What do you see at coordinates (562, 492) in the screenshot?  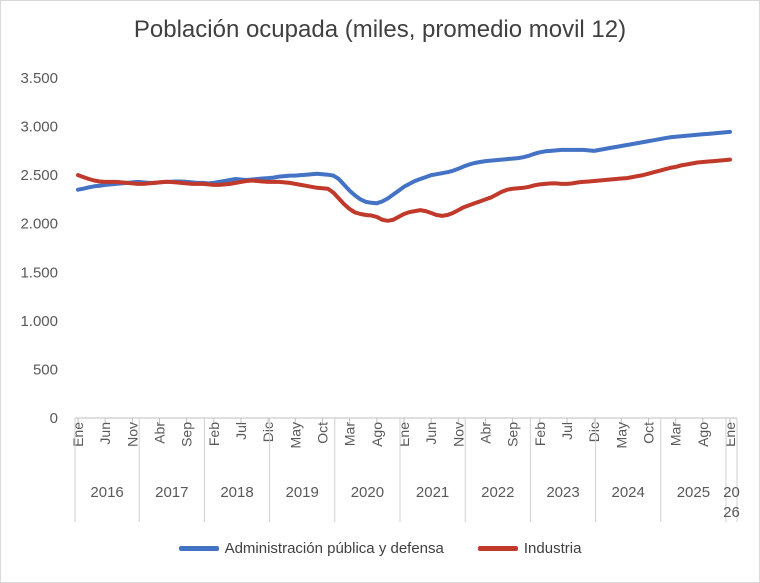 I see `x-year-label: 2023` at bounding box center [562, 492].